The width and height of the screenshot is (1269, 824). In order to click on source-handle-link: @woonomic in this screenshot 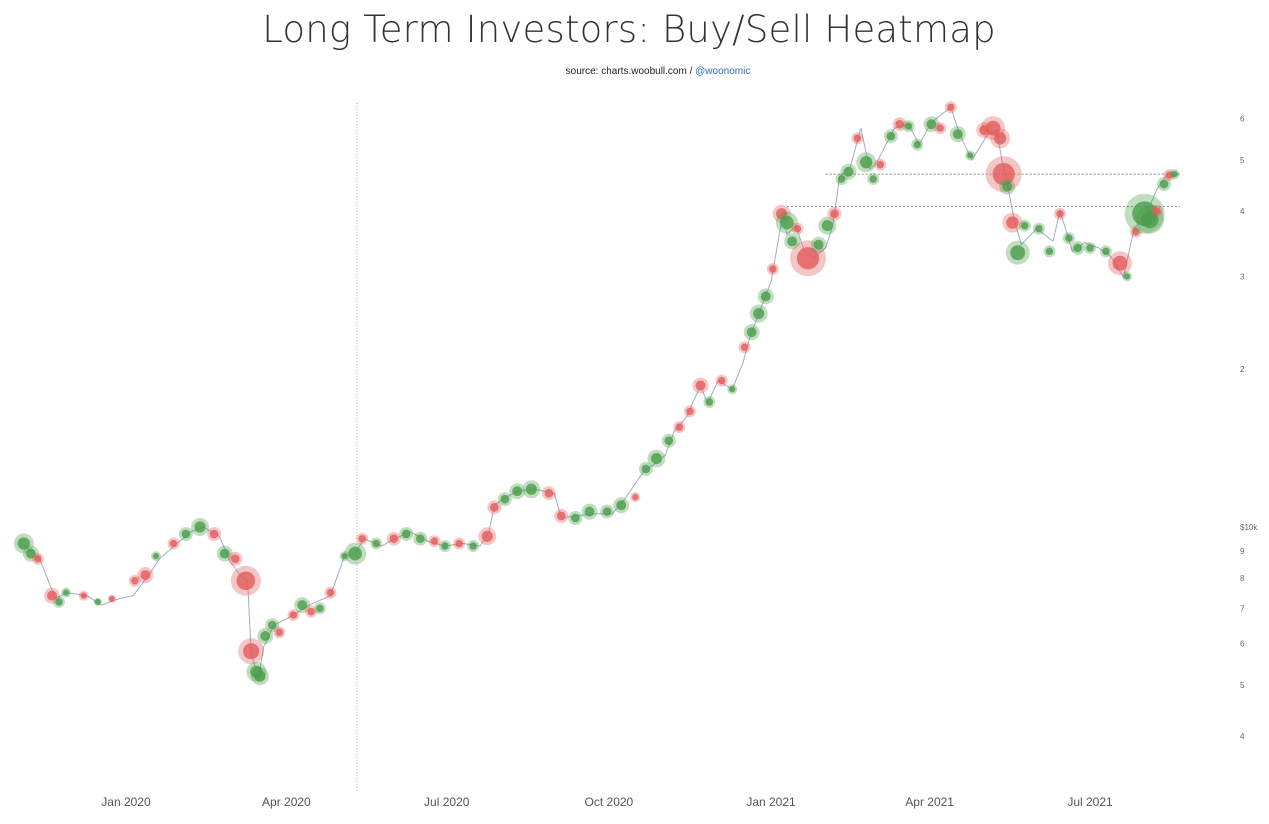, I will do `click(723, 71)`.